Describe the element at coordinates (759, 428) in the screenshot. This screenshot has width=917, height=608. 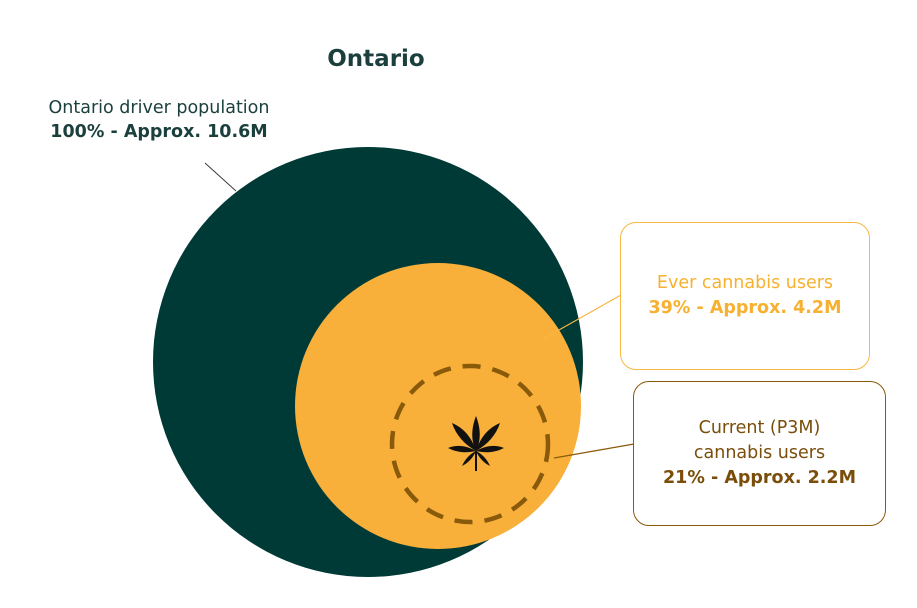
I see `current-users-label-line1: Current (P3M)` at that location.